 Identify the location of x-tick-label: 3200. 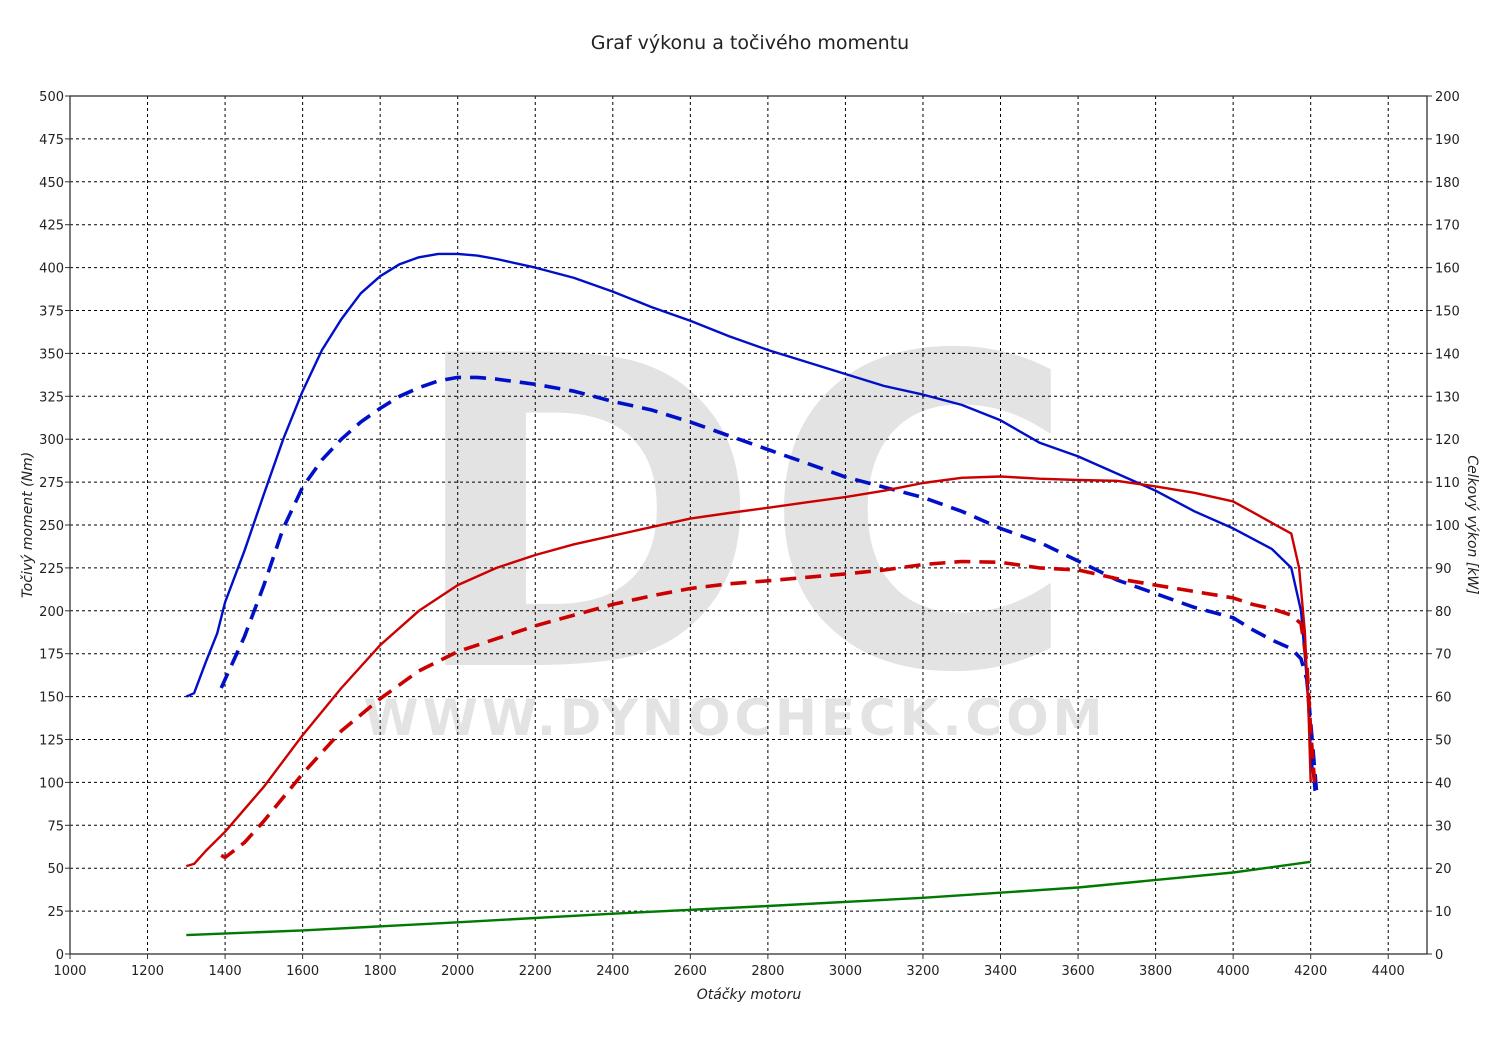
(922, 971).